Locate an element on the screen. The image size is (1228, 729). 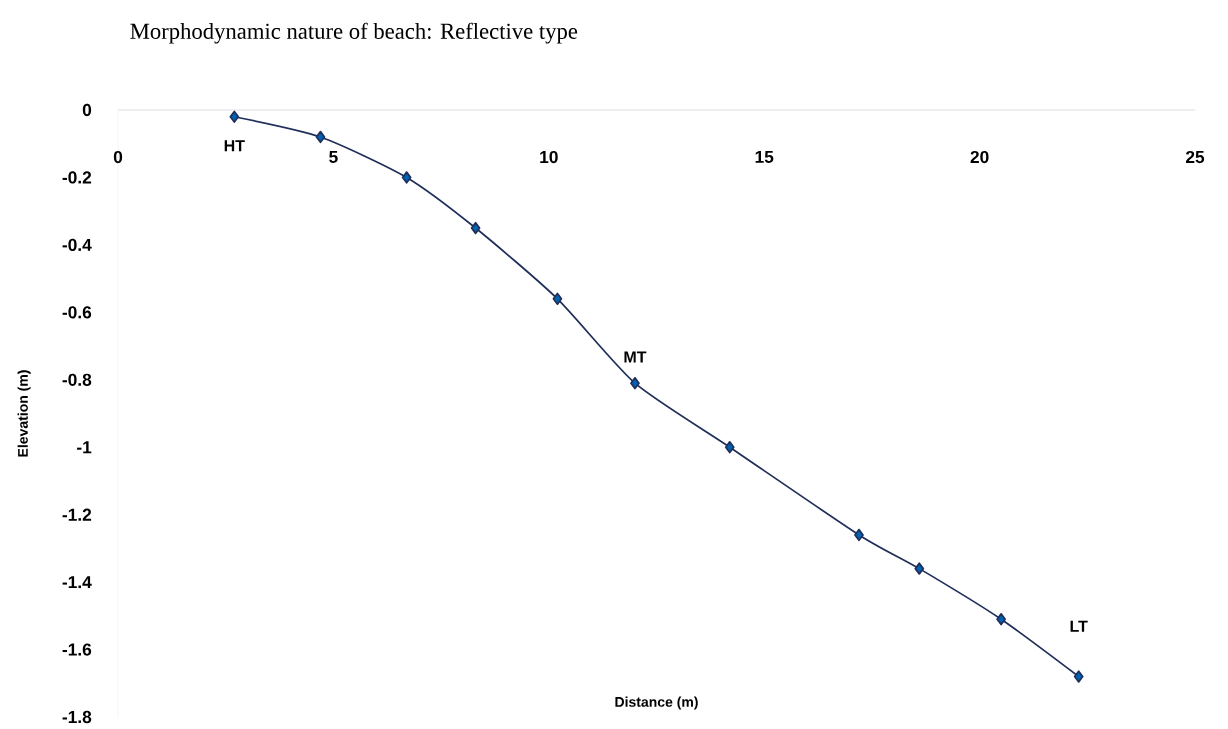
x-tick-label: 10 is located at coordinates (549, 157).